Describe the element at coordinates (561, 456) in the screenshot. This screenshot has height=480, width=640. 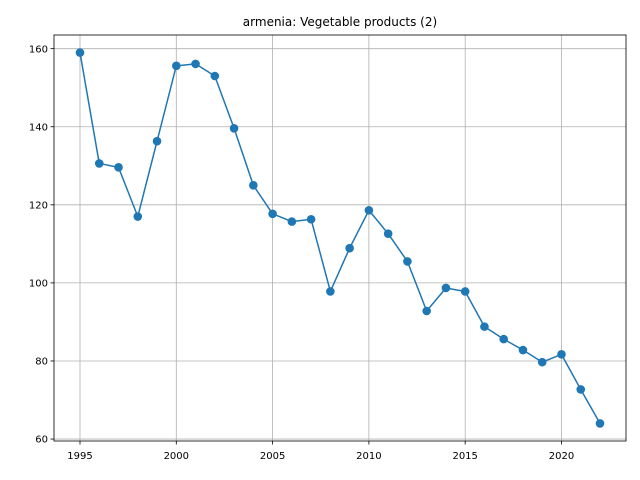
I see `x-tick-label: 2020` at that location.